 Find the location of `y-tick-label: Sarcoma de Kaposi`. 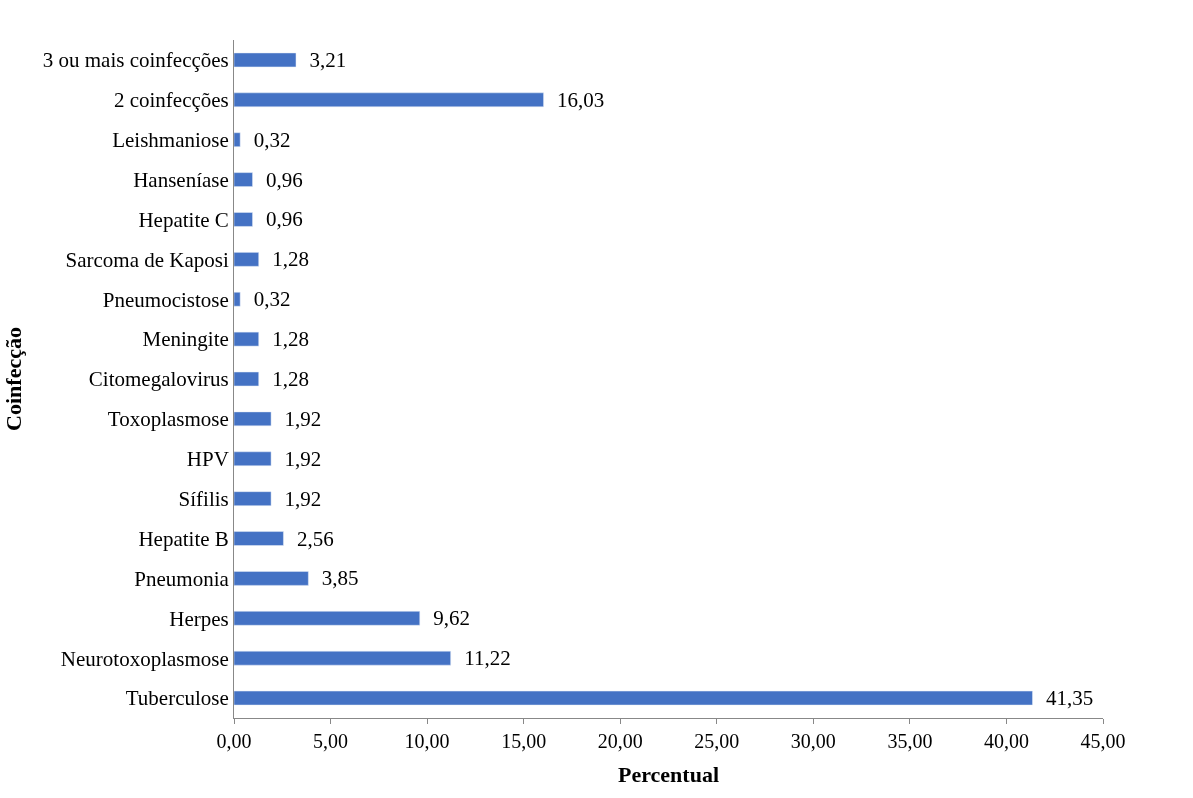

y-tick-label: Sarcoma de Kaposi is located at coordinates (147, 259).